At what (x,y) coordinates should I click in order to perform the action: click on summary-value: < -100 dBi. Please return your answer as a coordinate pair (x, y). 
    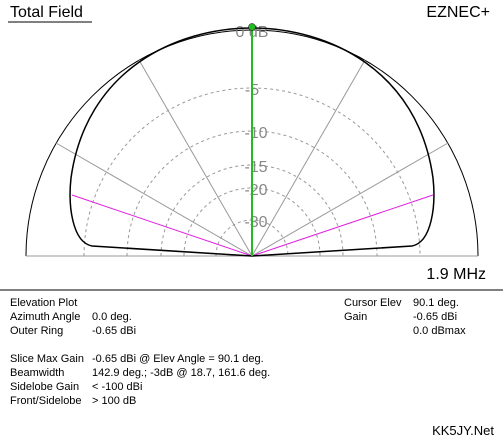
    Looking at the image, I should click on (117, 387).